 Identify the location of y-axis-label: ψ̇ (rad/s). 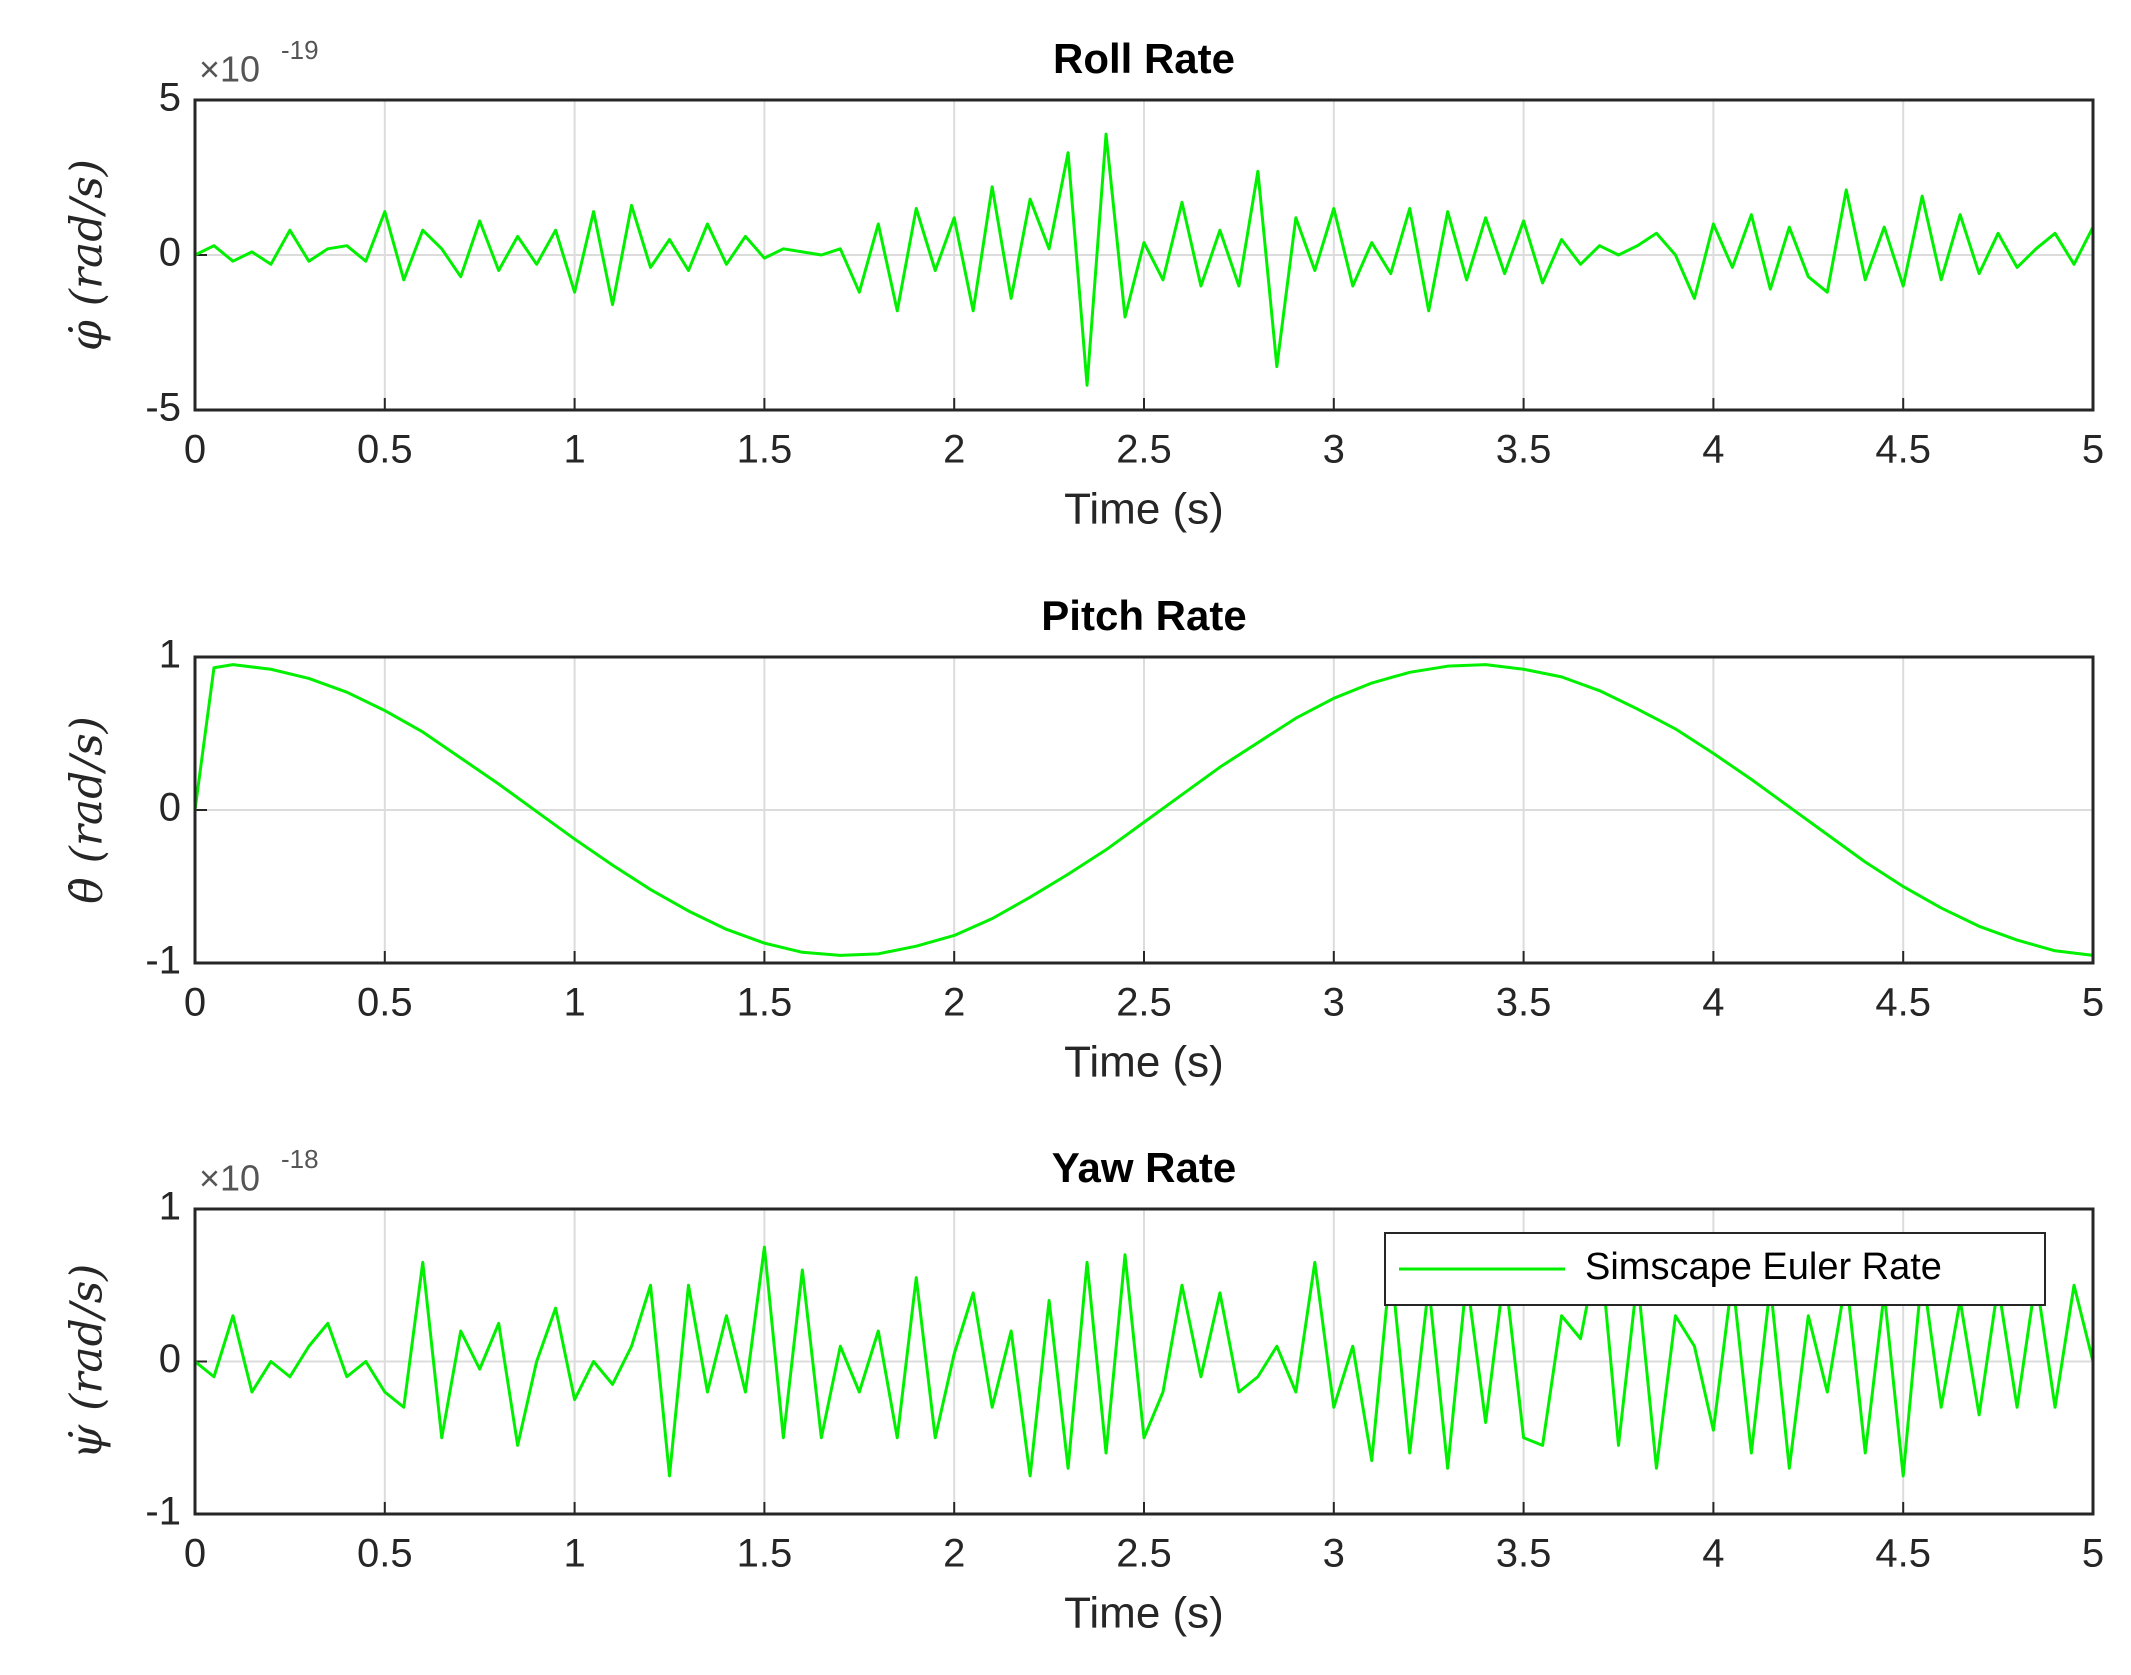
(87, 1362).